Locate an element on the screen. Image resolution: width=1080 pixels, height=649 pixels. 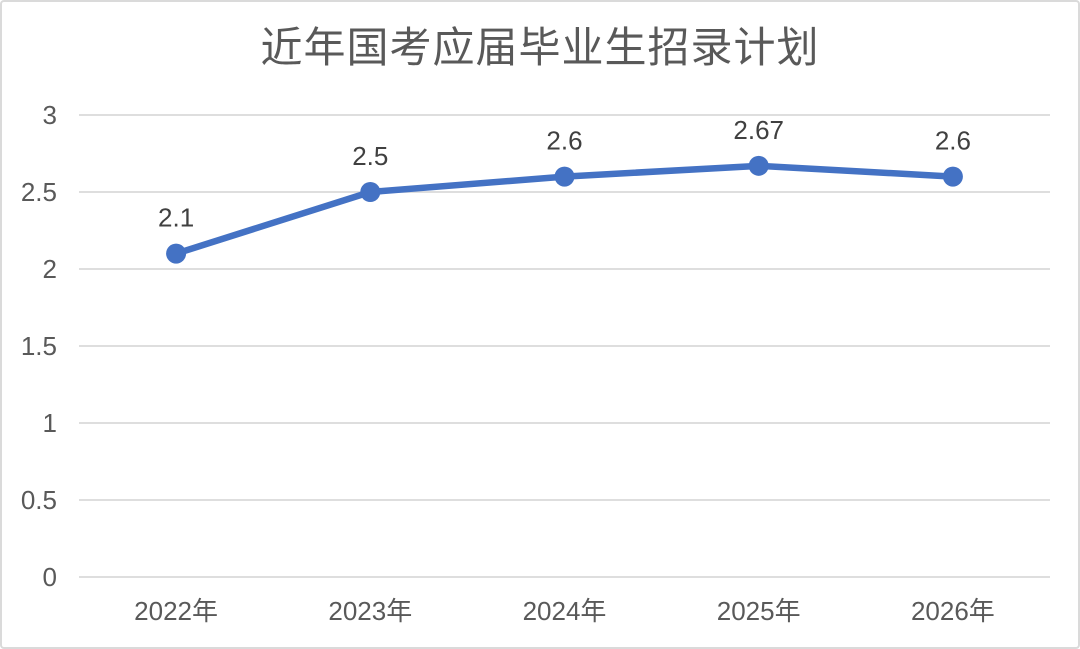
y-axis-tick-label: 2 is located at coordinates (50, 269).